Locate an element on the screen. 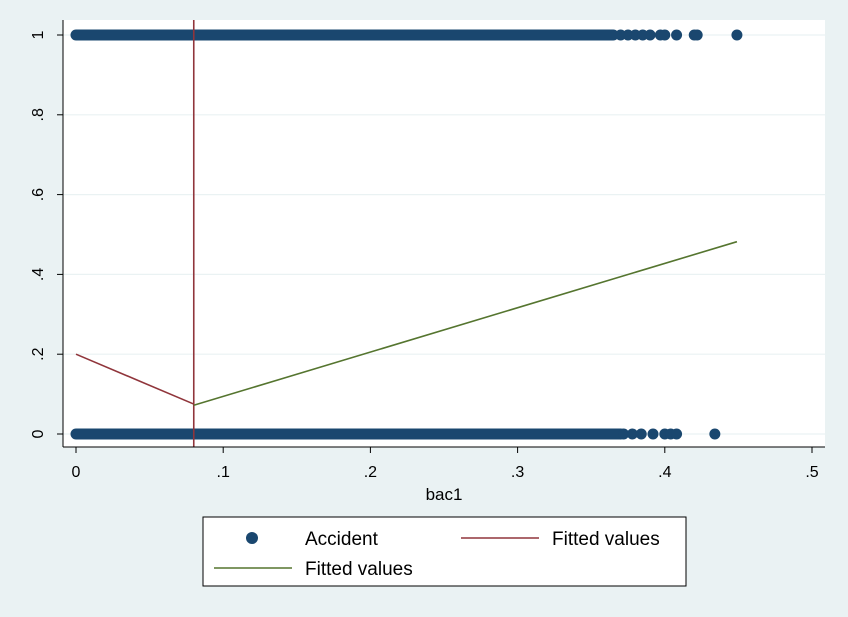 This screenshot has height=617, width=848. x-tick-label-4: .4 is located at coordinates (664, 472).